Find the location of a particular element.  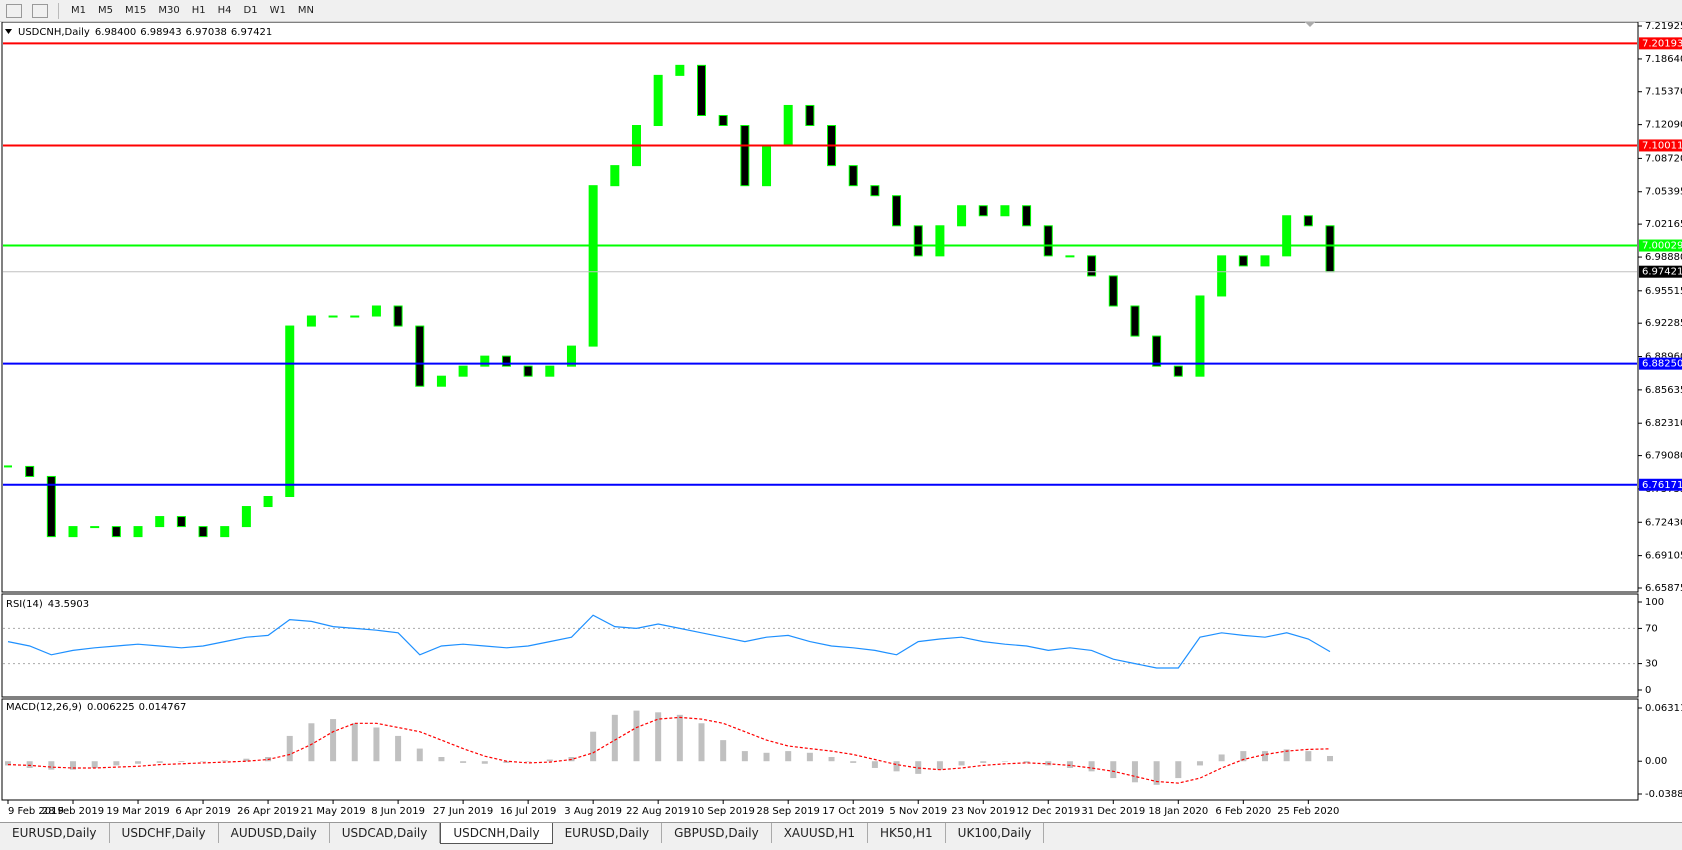

symbol-tab: USDCAD,Daily is located at coordinates (385, 833).